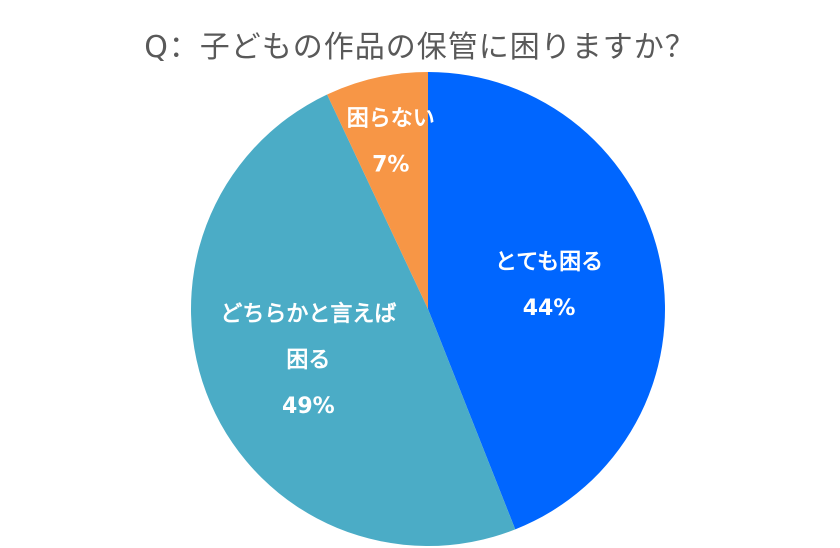  Describe the element at coordinates (391, 118) in the screenshot. I see `slice-3-label: 困らない` at that location.